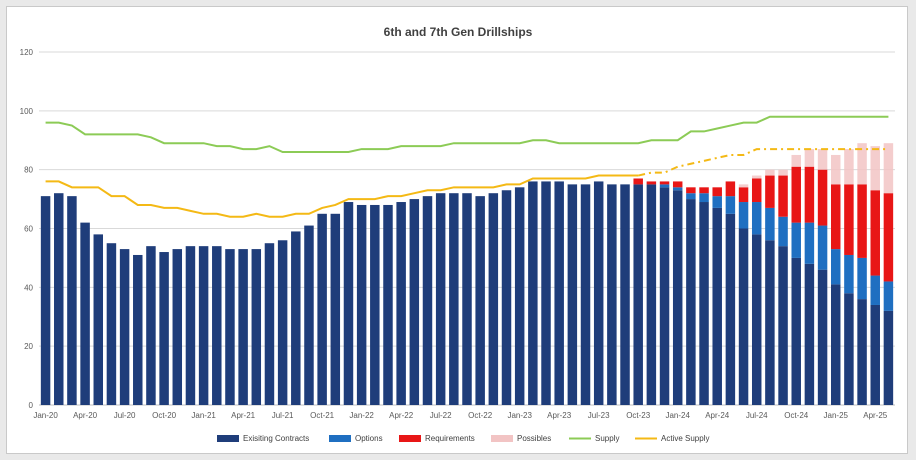 Image resolution: width=916 pixels, height=460 pixels. What do you see at coordinates (276, 438) in the screenshot?
I see `legend-label-exisiting-contracts: Exisiting Contracts` at bounding box center [276, 438].